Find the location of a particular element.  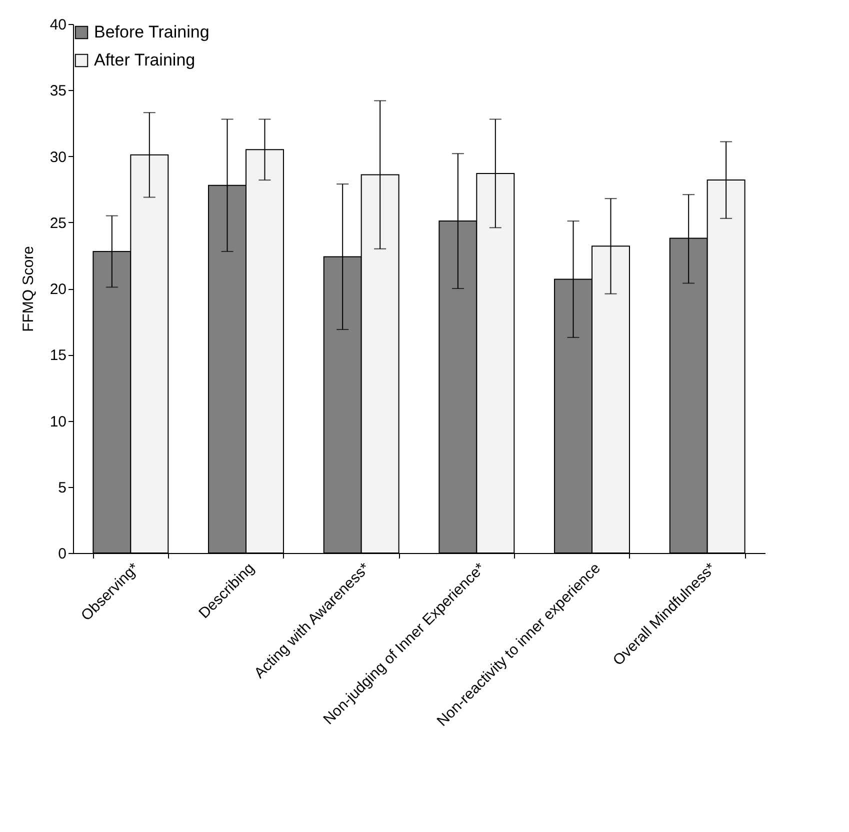

y-axis-title: FFMQ Score is located at coordinates (28, 289).